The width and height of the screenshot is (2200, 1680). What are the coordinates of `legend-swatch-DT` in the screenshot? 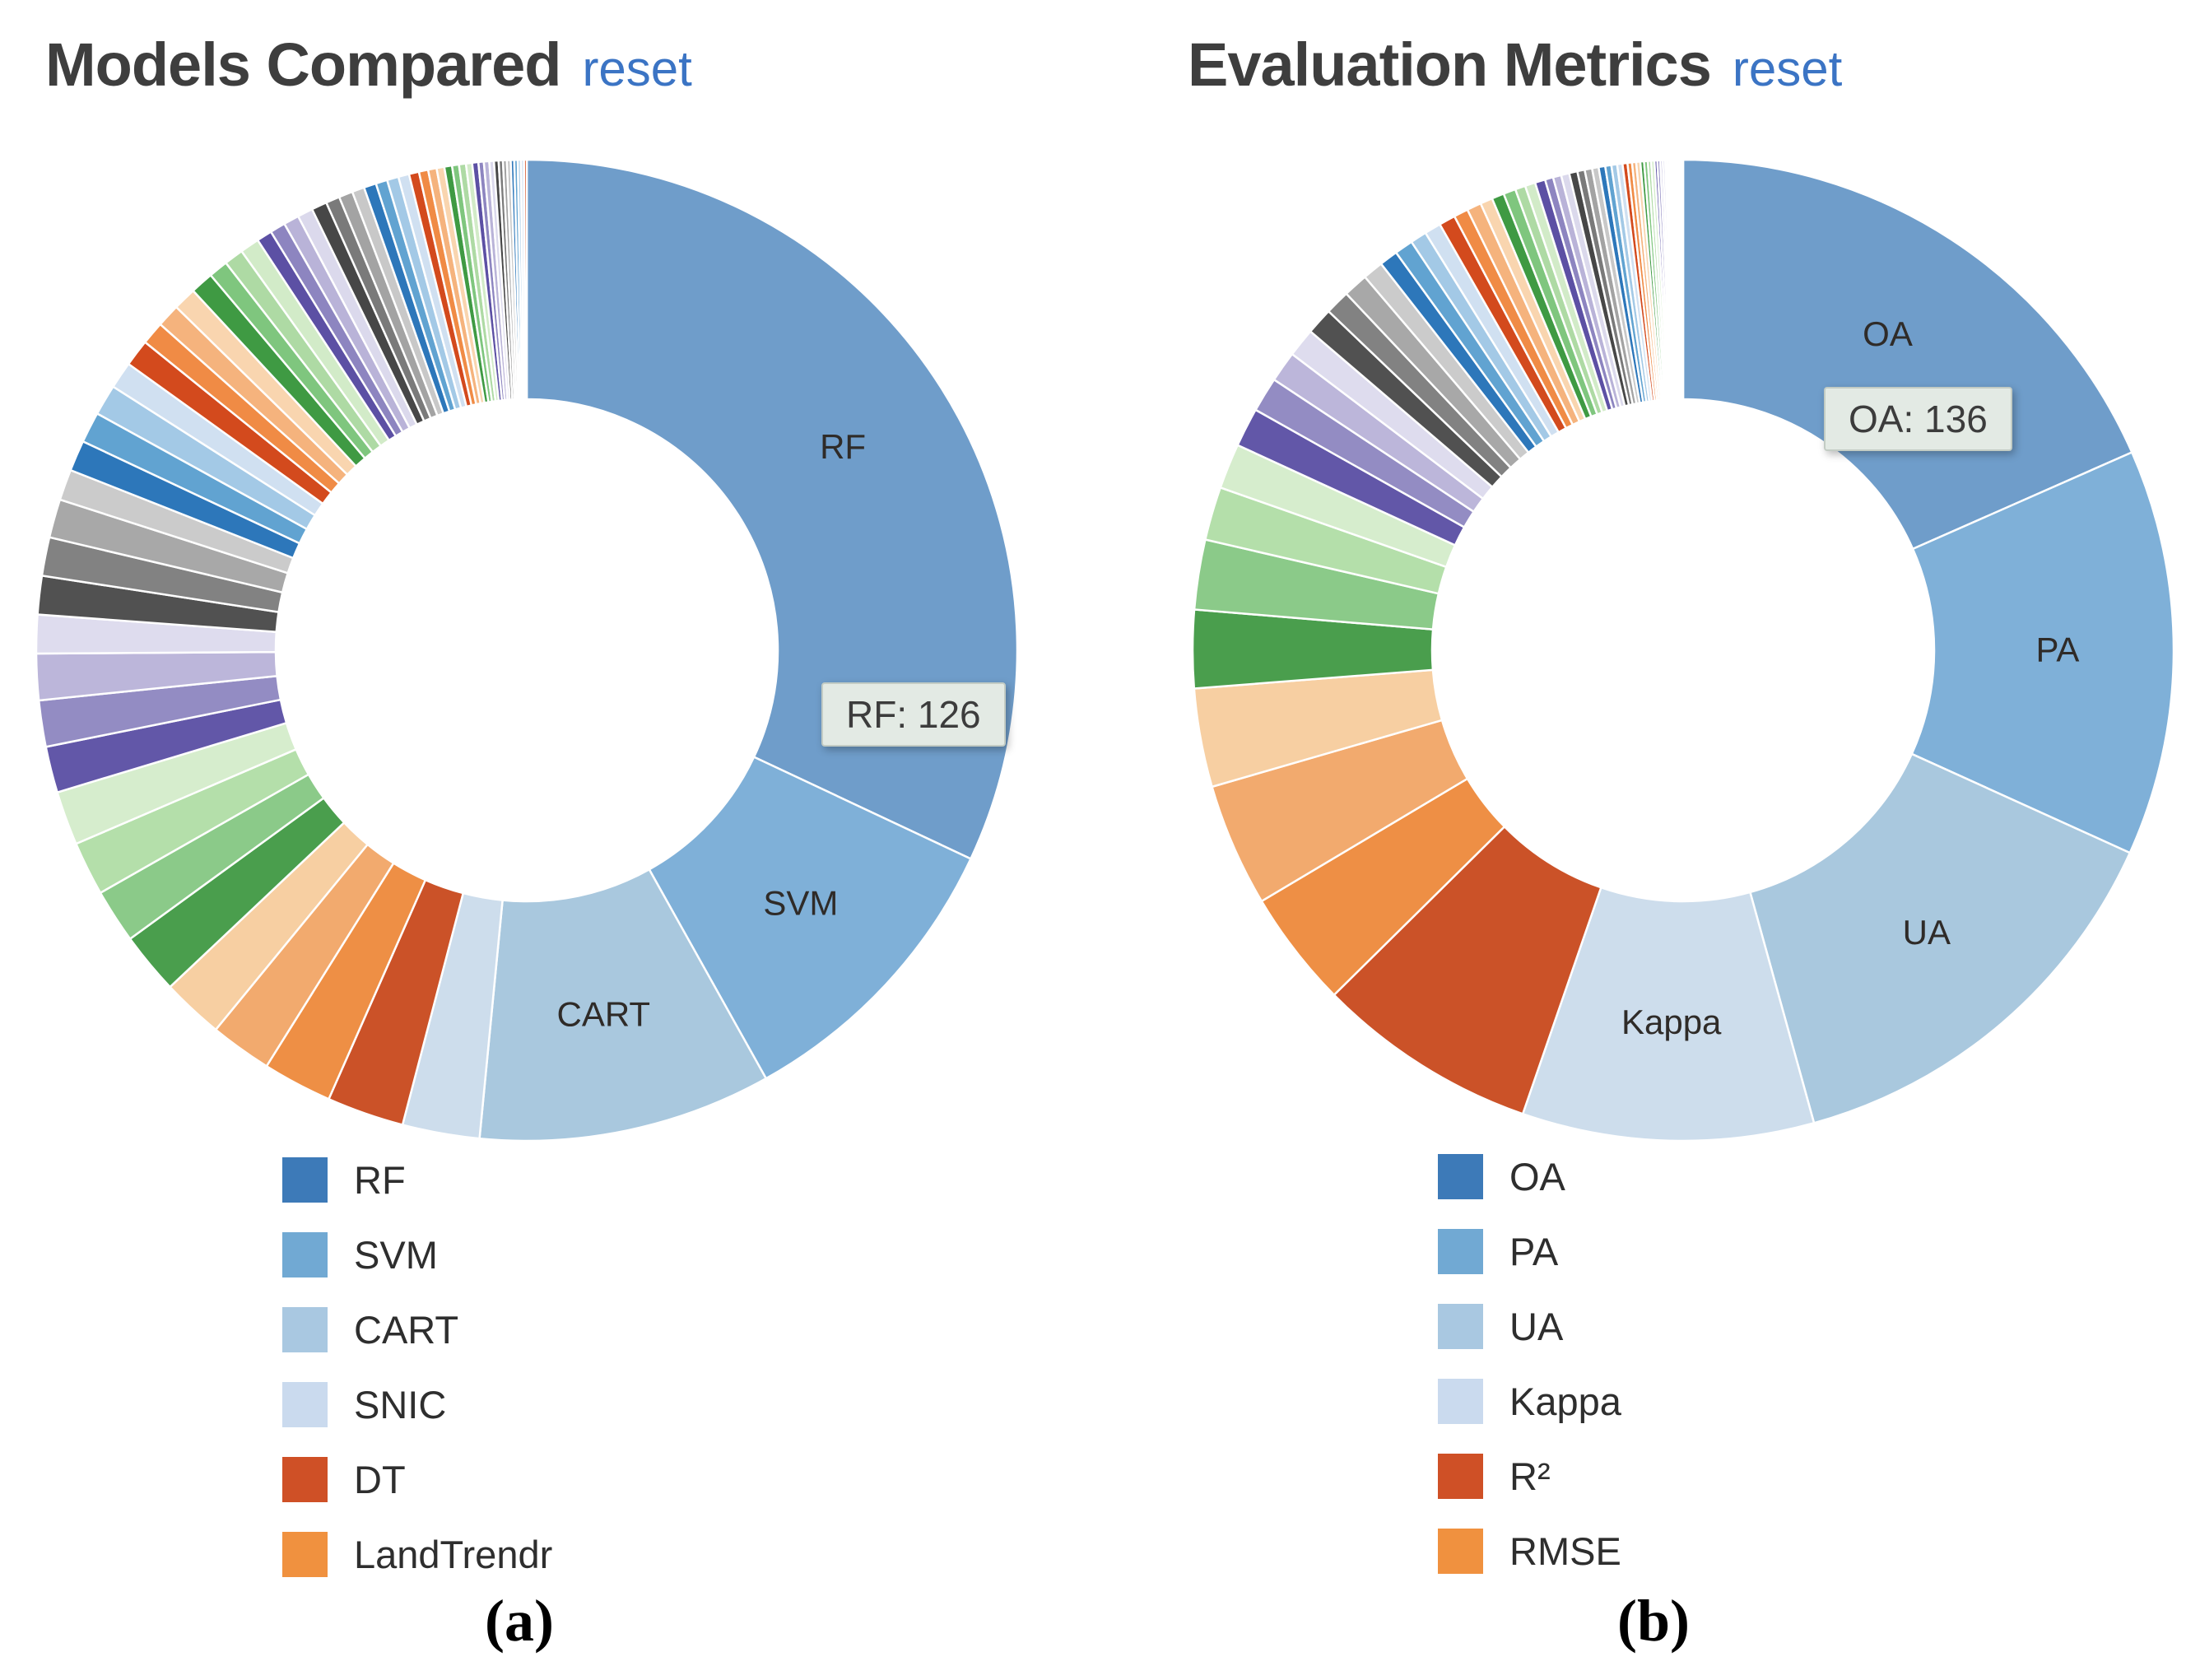 It's located at (305, 1479).